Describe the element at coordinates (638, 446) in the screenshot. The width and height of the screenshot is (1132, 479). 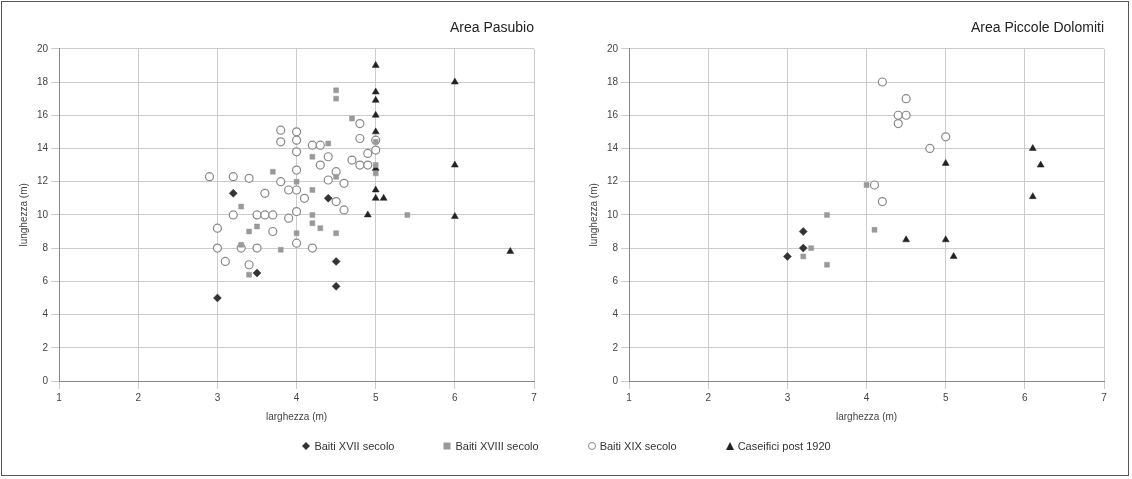
I see `legend-label: Baiti XIX secolo` at that location.